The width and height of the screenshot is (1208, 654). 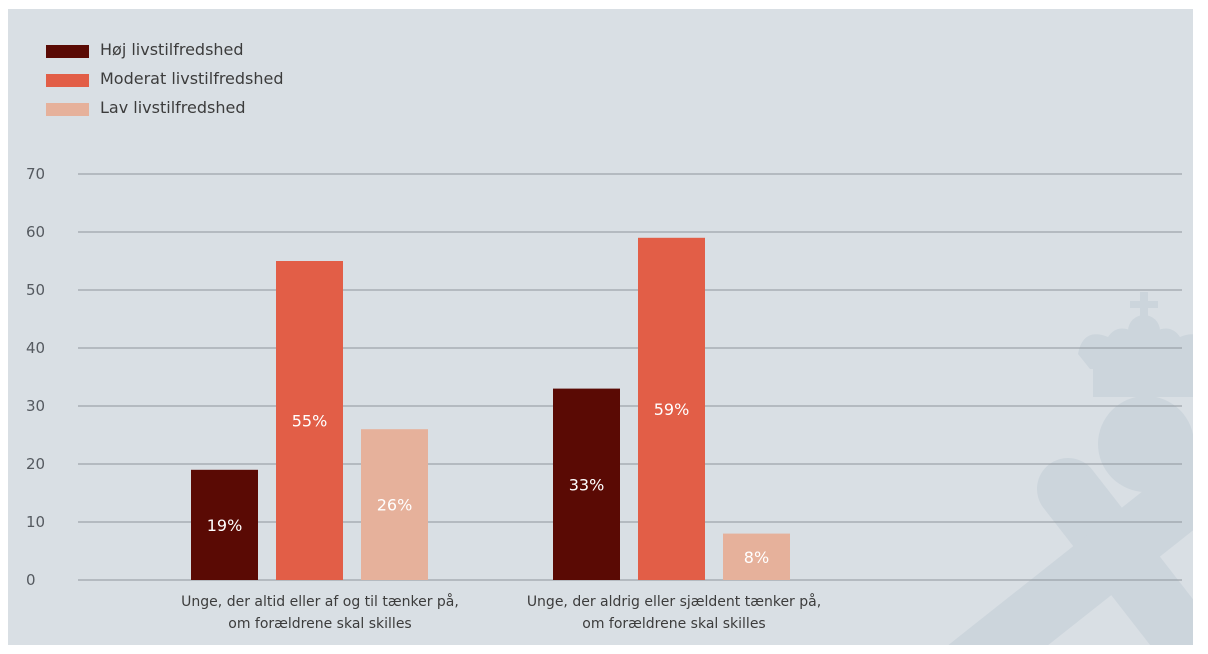 I want to click on data-label: 8%, so click(x=756, y=557).